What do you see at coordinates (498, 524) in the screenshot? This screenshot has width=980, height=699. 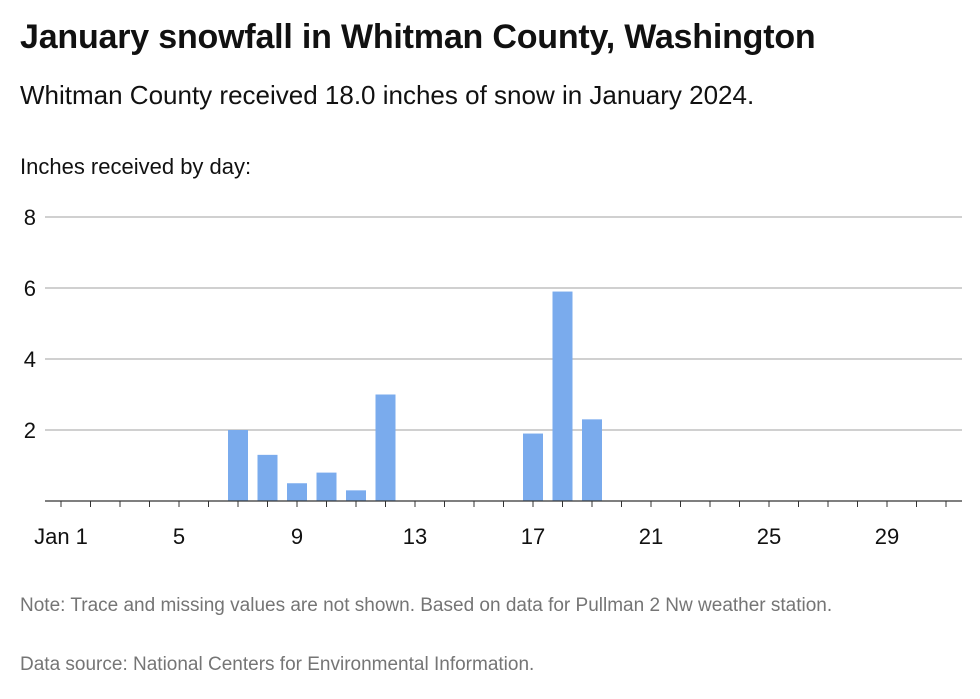 I see `x-axis: Jan 1 5 9 13 17 21 25 29` at bounding box center [498, 524].